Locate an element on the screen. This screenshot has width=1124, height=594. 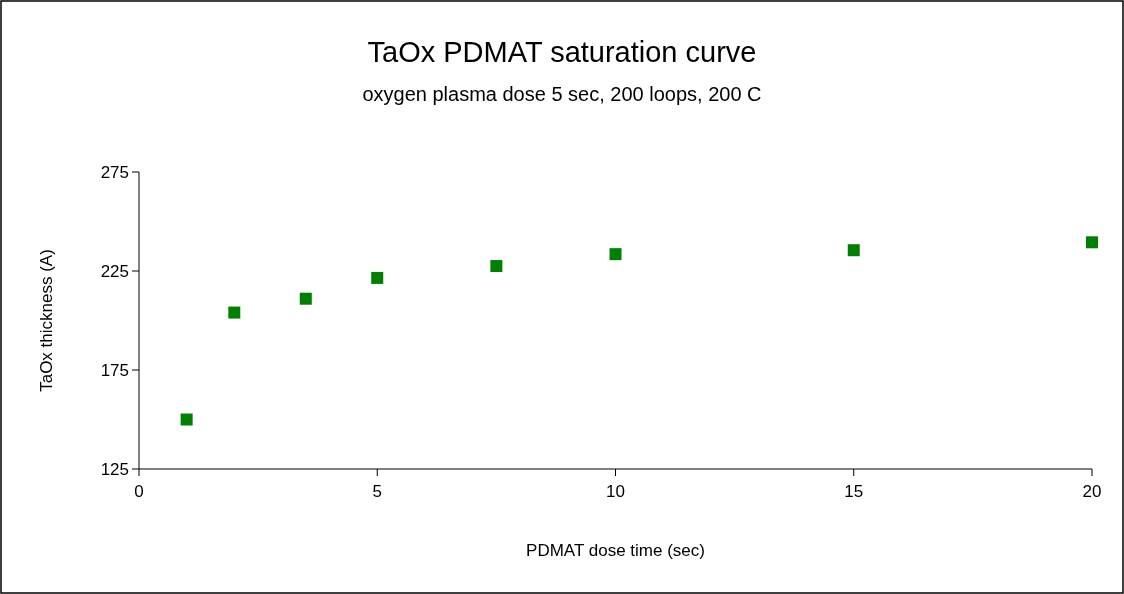
x-tick-label: 20 is located at coordinates (1092, 491).